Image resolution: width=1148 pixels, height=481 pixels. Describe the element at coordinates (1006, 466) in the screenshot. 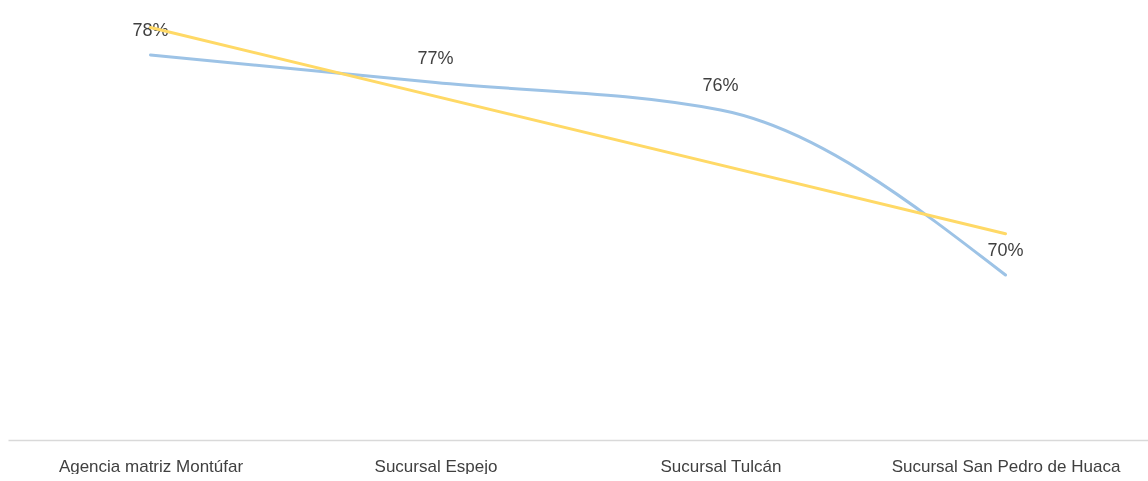

I see `x-tick-label: Sucursal San Pedro de Huaca` at that location.